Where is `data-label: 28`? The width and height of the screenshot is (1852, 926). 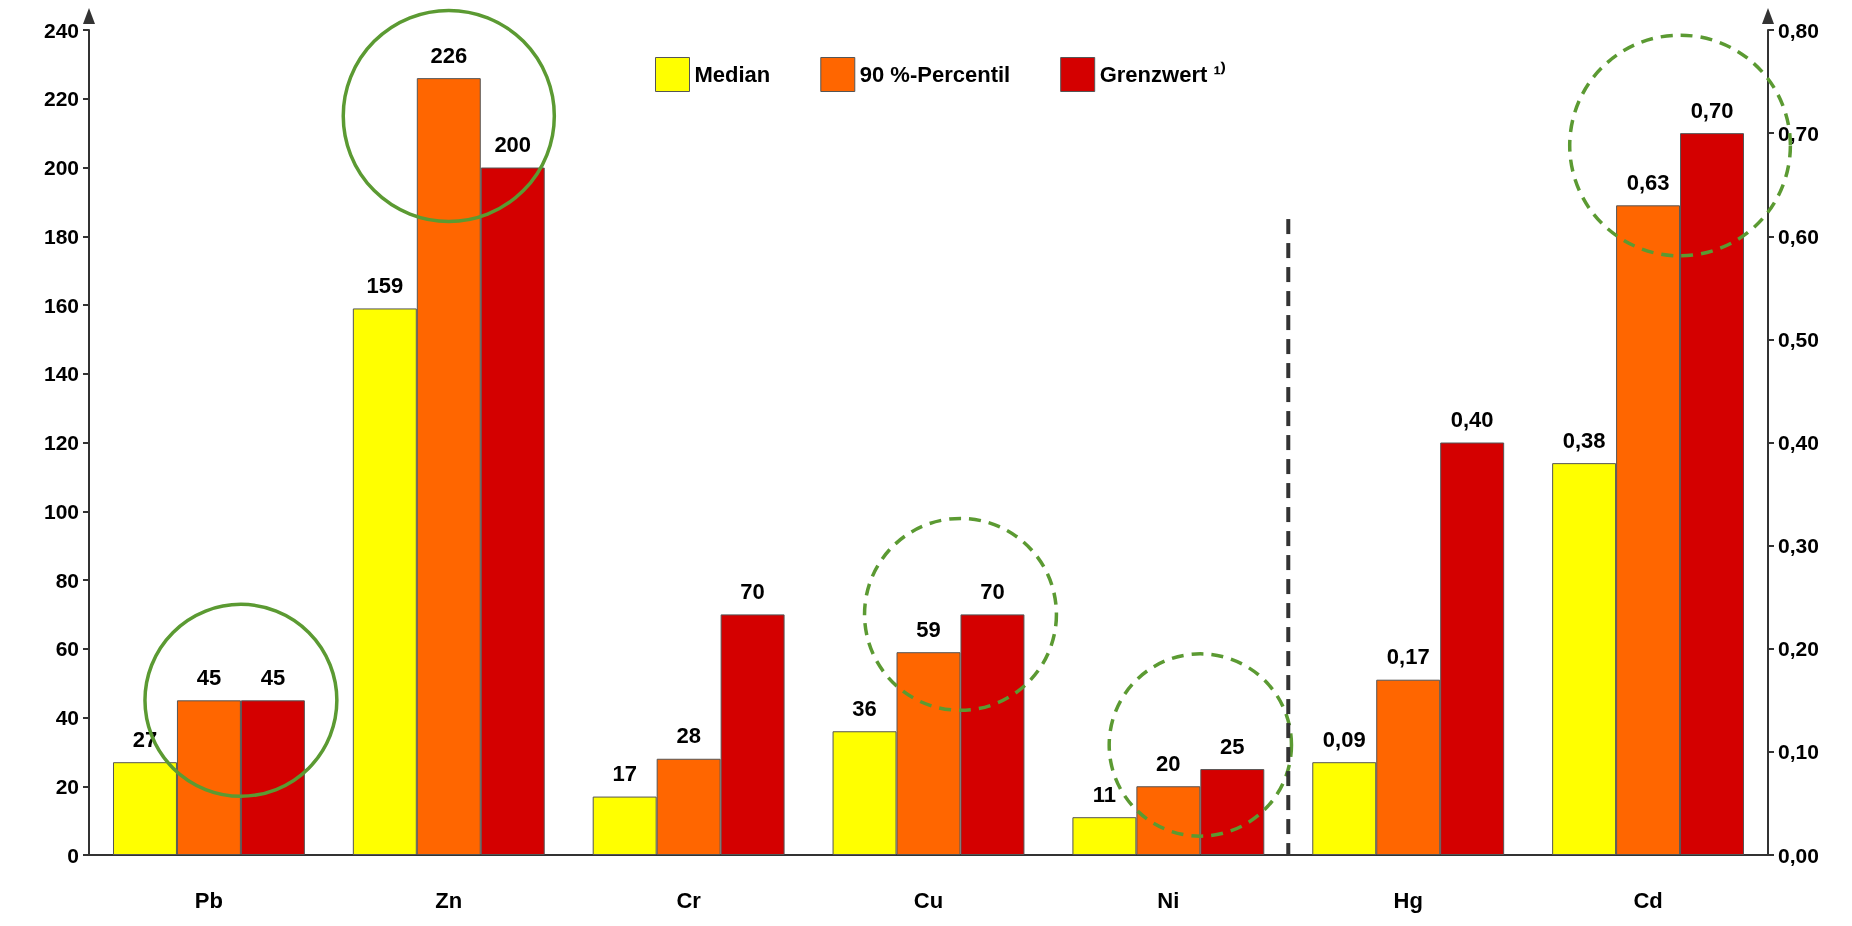
data-label: 28 is located at coordinates (688, 736).